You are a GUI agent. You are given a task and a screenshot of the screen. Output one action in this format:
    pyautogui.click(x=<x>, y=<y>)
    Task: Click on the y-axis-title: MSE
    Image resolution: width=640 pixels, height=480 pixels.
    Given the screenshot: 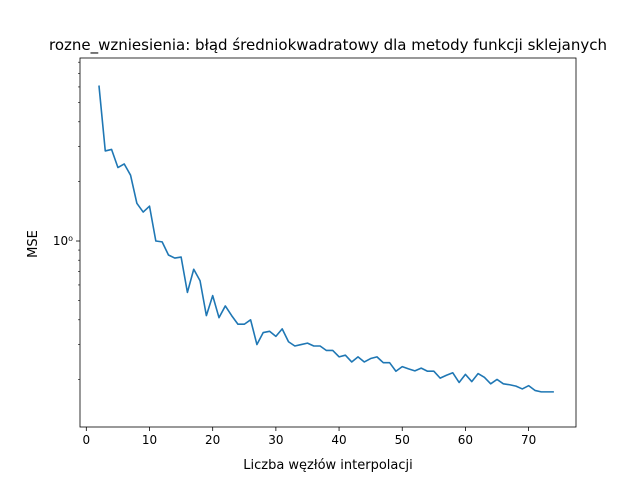 What is the action you would take?
    pyautogui.click(x=33, y=244)
    